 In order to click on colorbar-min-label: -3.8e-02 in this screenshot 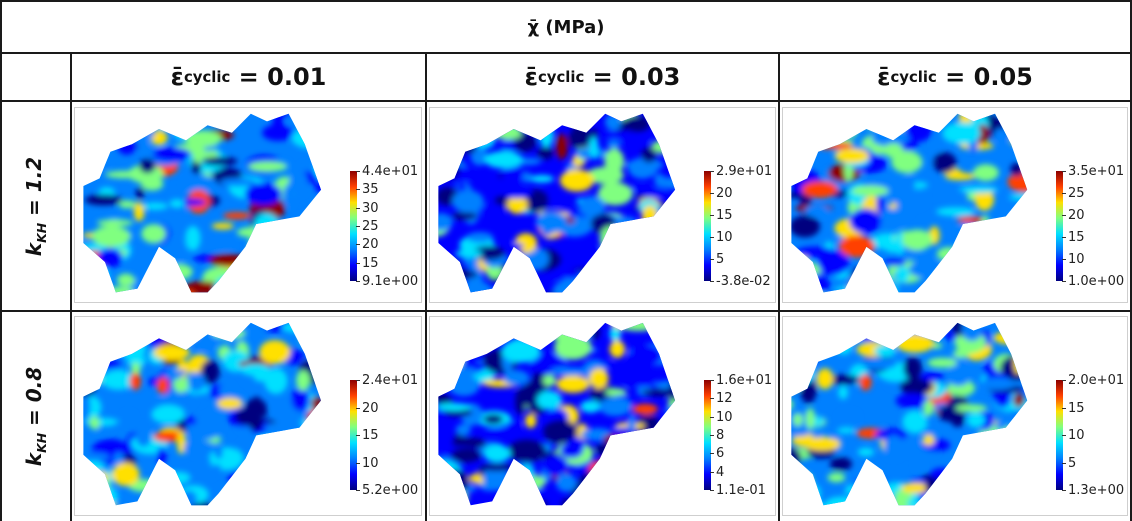, I will do `click(740, 281)`.